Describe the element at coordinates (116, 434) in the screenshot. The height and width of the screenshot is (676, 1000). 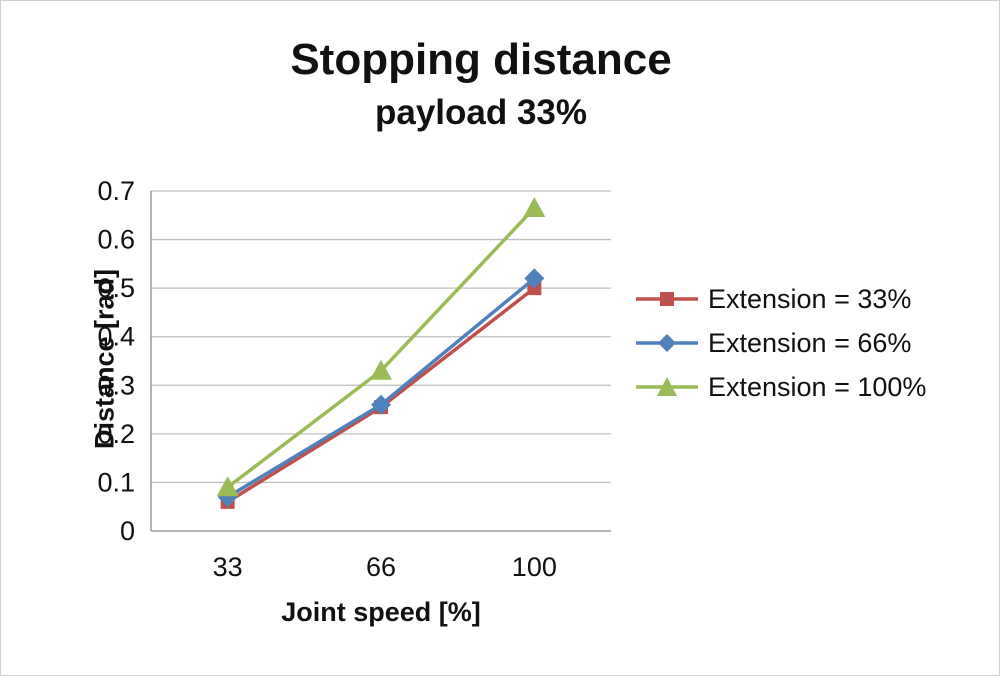
I see `y-tick-label: 0.2` at that location.